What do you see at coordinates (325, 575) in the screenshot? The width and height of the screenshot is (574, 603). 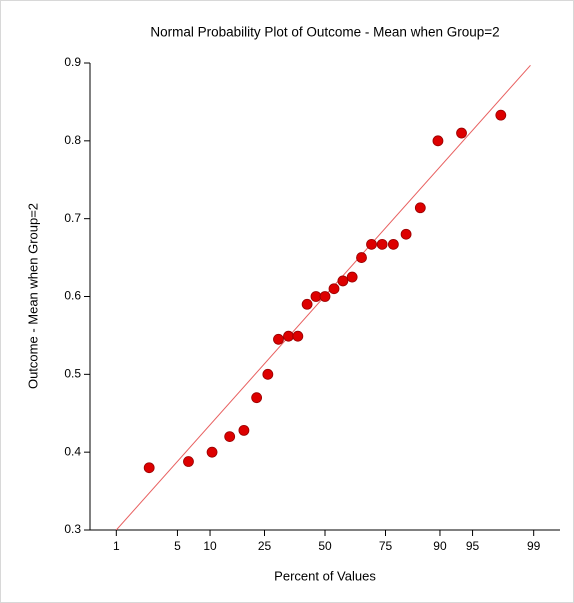 I see `x-axis-title: Percent of Values` at bounding box center [325, 575].